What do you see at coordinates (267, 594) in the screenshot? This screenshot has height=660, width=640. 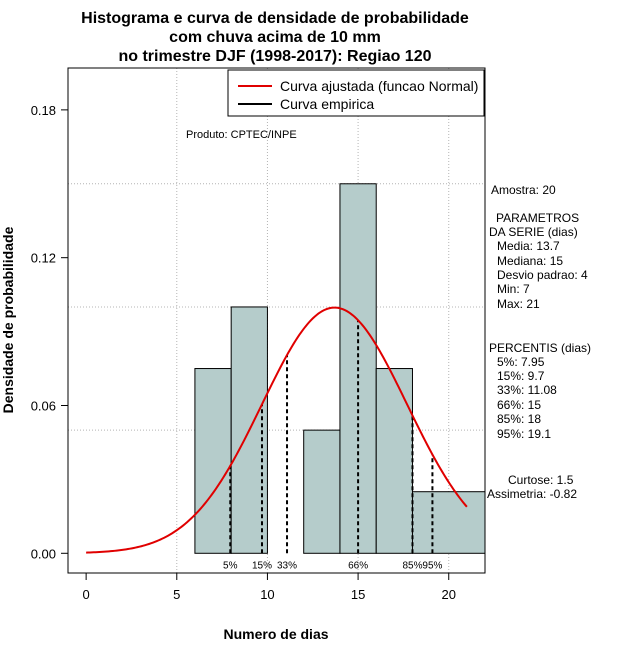 I see `x-tick-label-10: 10` at bounding box center [267, 594].